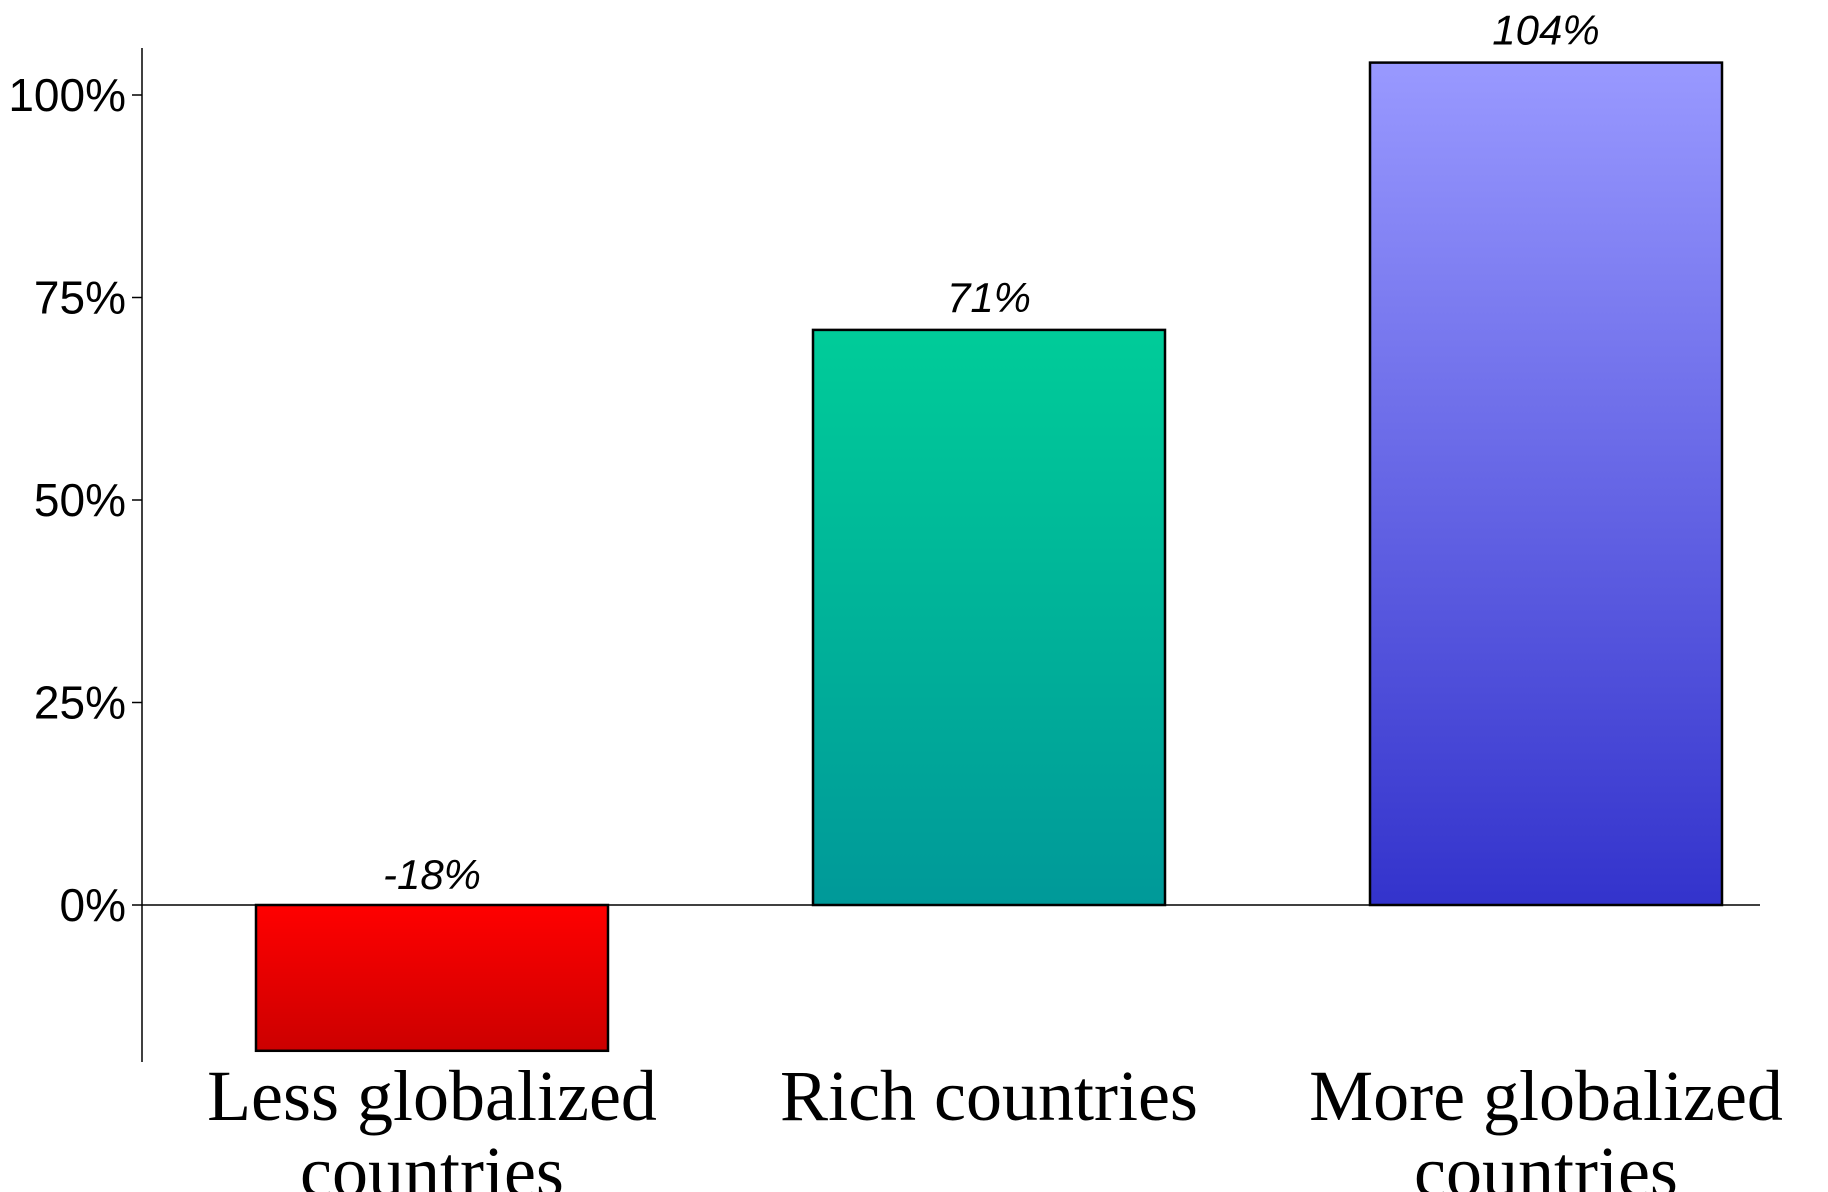  I want to click on category-label-2-line-1: countries, so click(1546, 1162).